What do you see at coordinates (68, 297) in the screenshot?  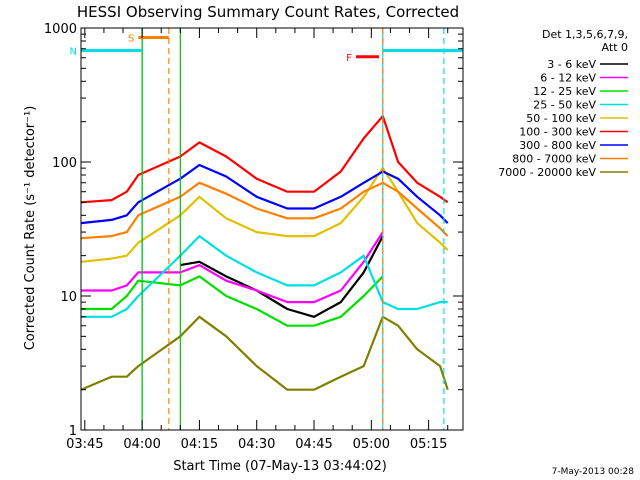 I see `y-tick-label: 10` at bounding box center [68, 297].